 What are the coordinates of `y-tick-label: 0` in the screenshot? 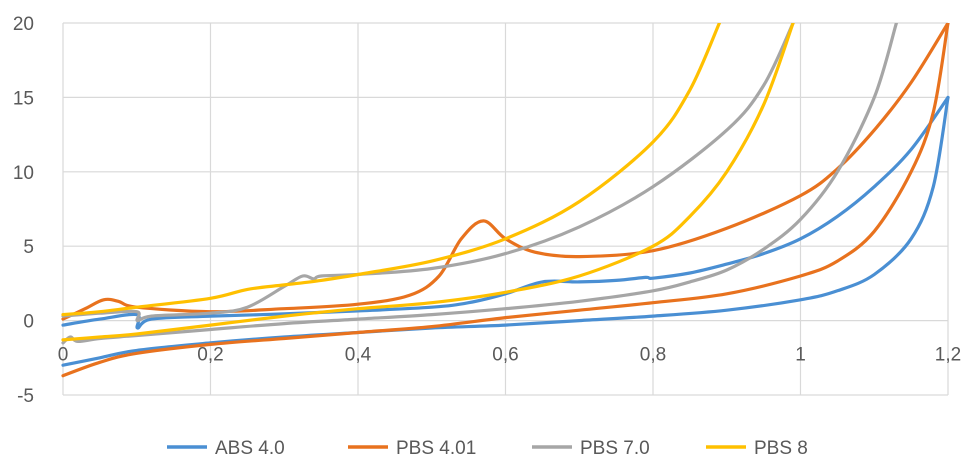 It's located at (28, 322).